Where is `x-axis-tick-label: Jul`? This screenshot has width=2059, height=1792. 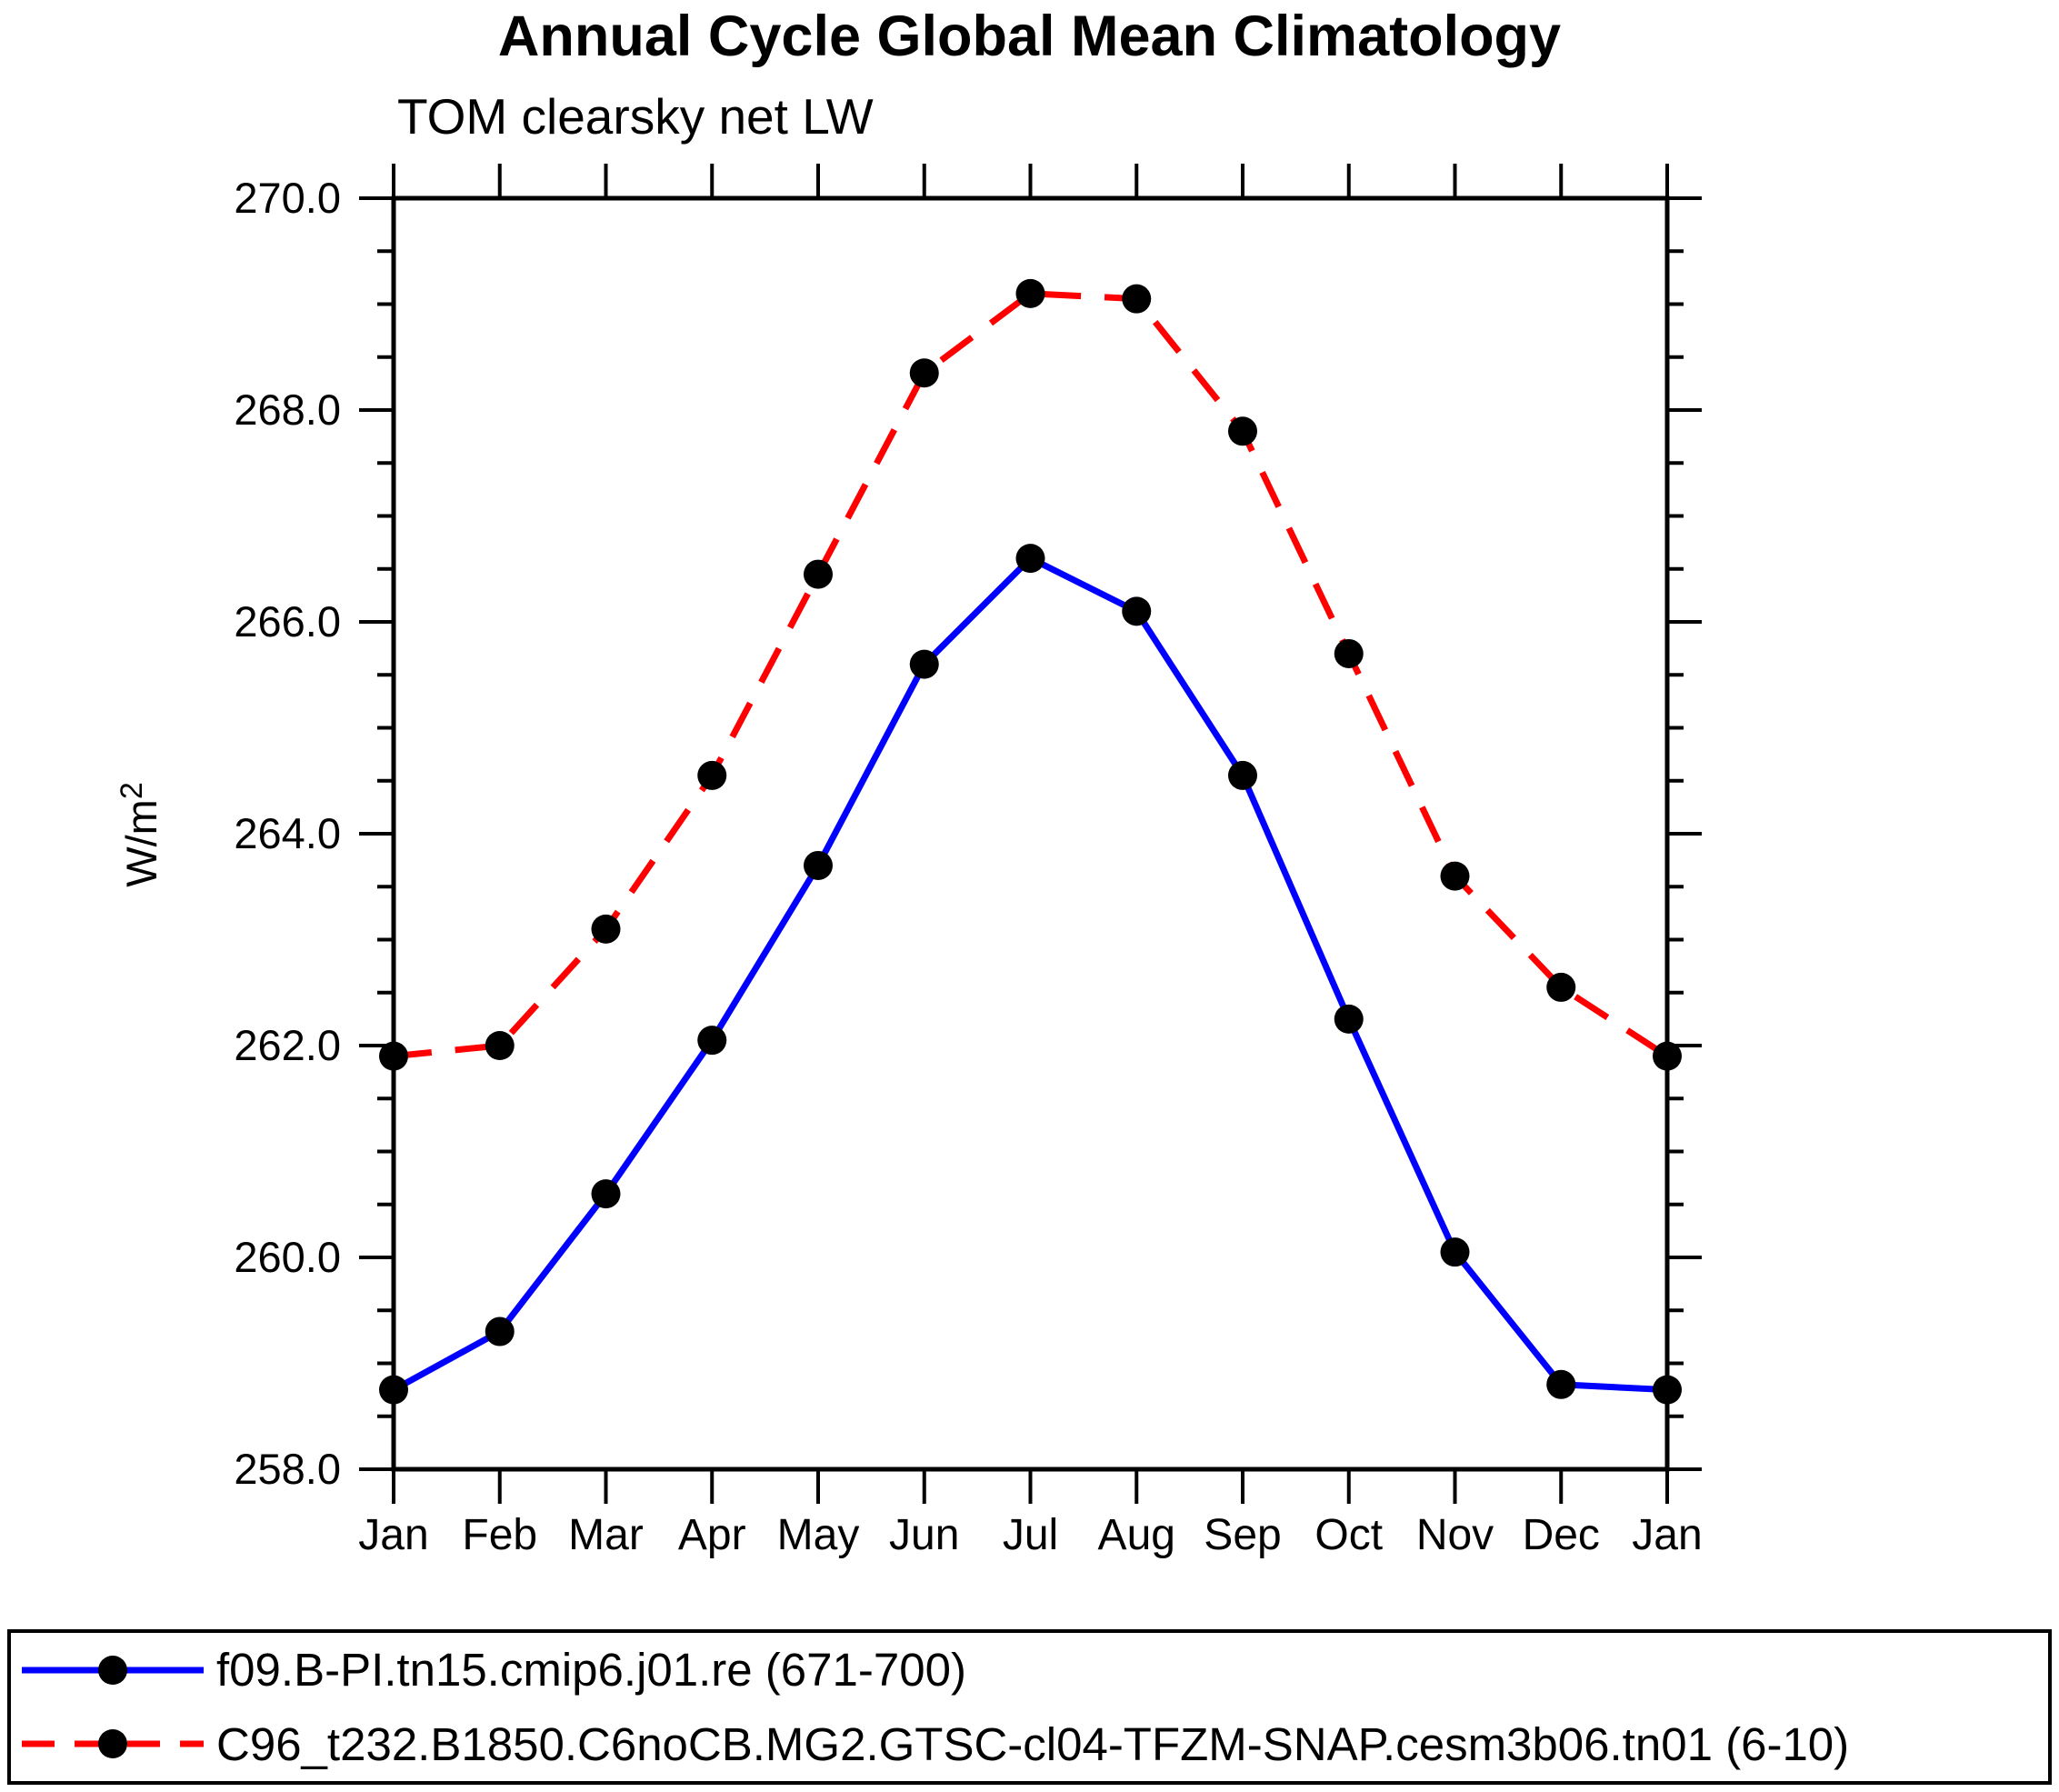
x-axis-tick-label: Jul is located at coordinates (1030, 1535).